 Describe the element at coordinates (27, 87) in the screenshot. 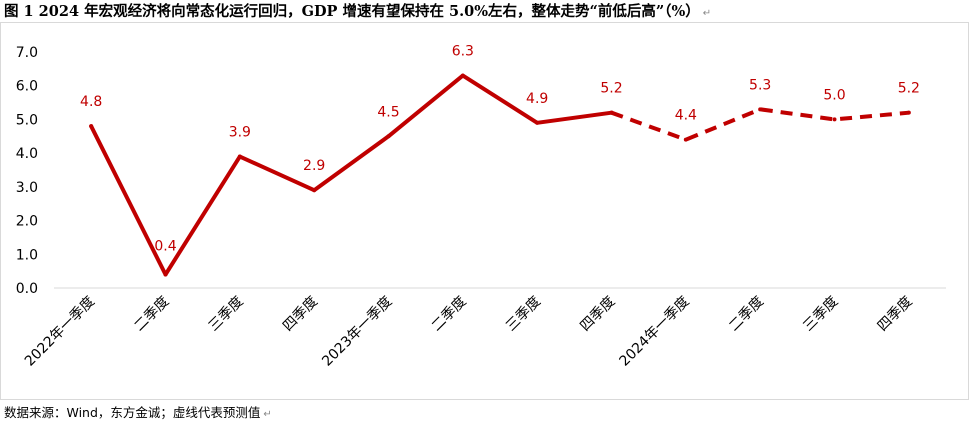

I see `y-tick-label: 6.0` at that location.